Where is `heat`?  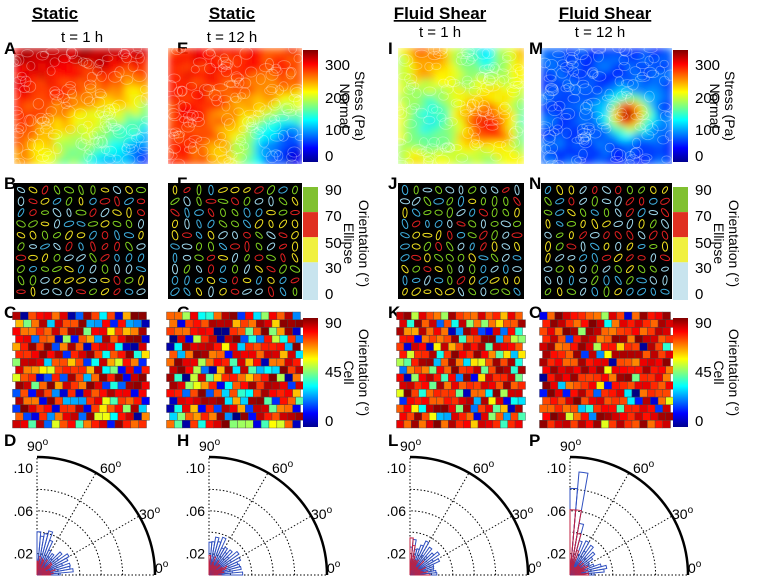 heat is located at coordinates (460, 106).